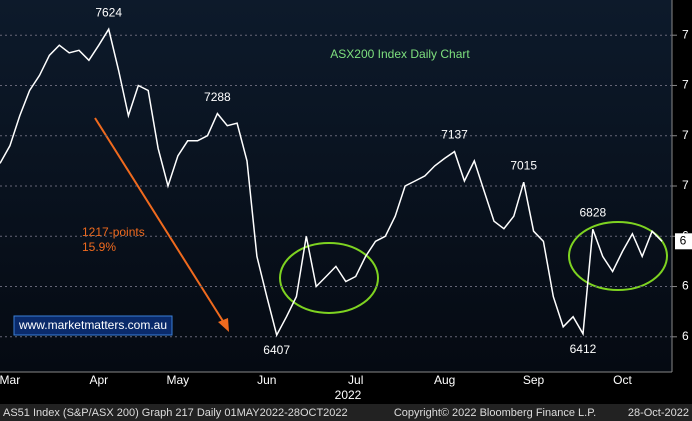  I want to click on last-price-label: 6, so click(683, 240).